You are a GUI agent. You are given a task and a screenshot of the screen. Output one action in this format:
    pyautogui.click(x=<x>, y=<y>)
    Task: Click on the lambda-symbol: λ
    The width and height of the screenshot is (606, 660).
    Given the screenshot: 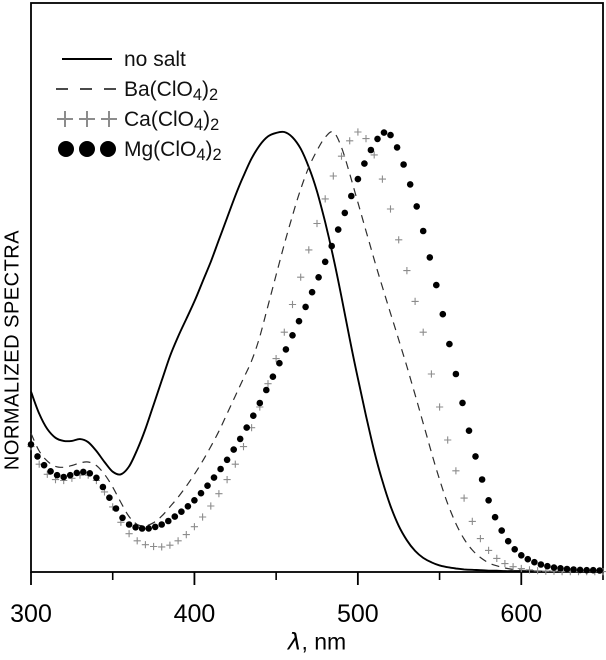 What is the action you would take?
    pyautogui.click(x=294, y=642)
    